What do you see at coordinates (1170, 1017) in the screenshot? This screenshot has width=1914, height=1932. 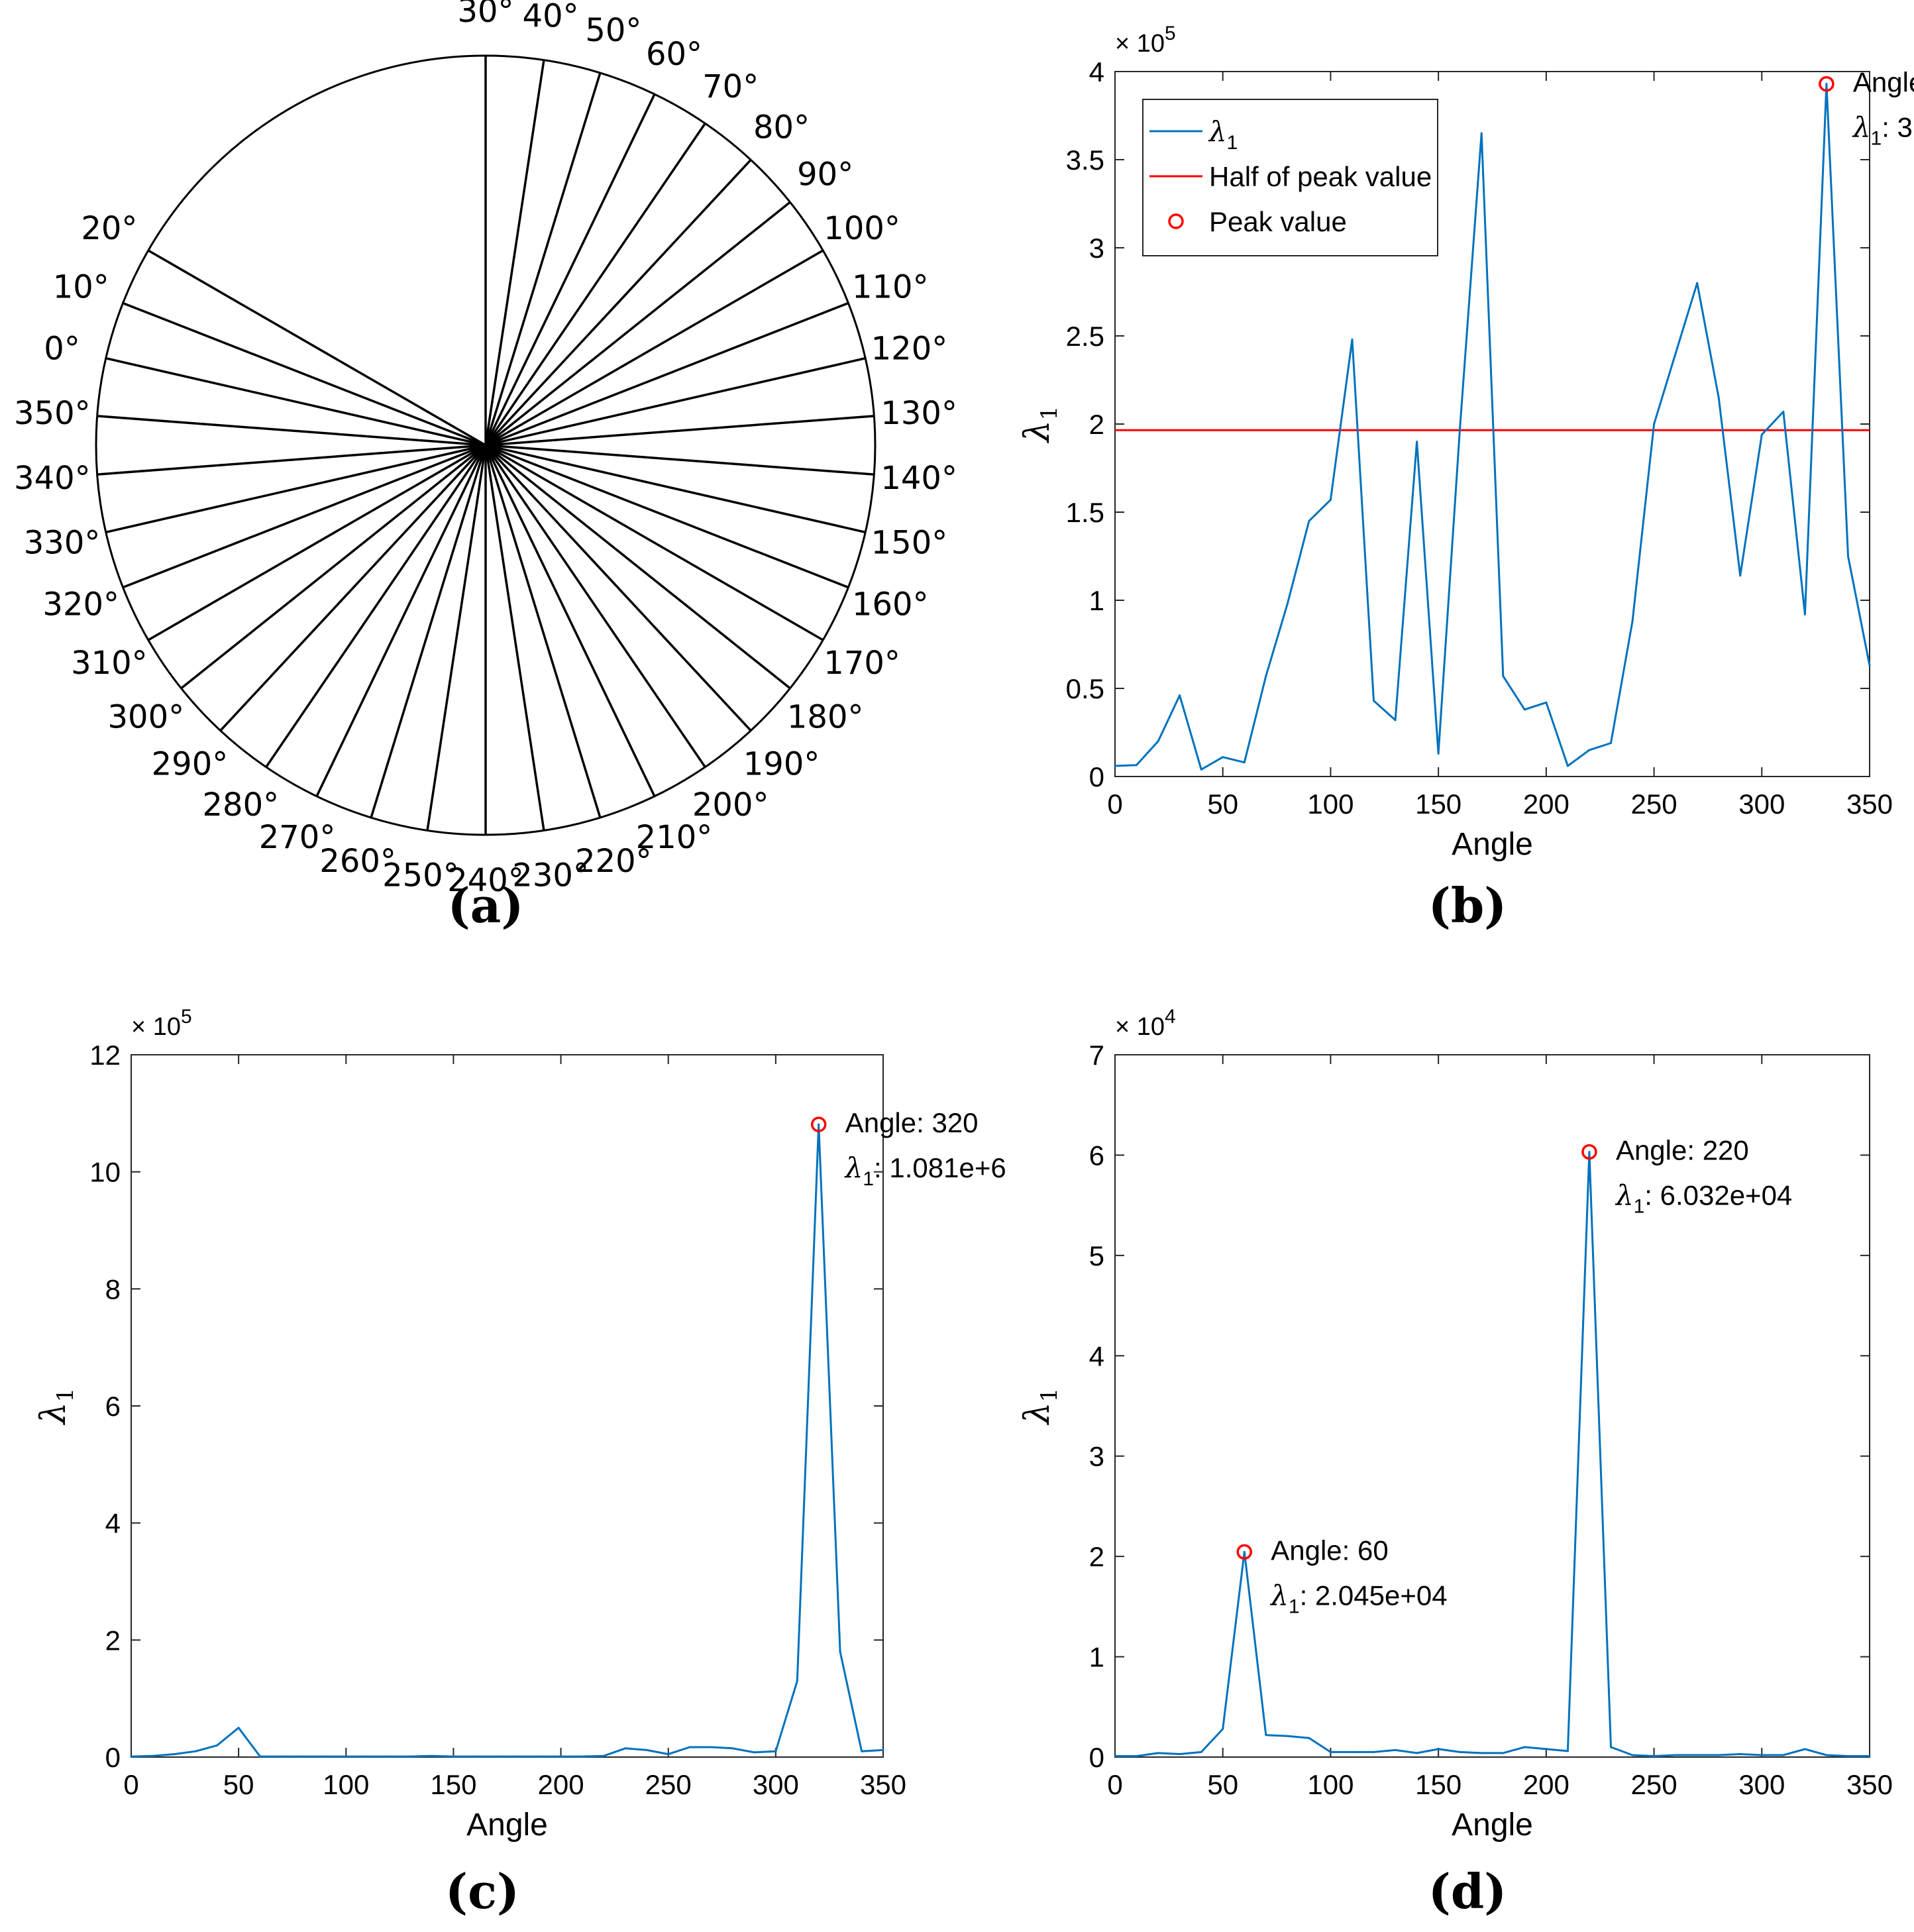 I see `axis-exponent-power: 4` at bounding box center [1170, 1017].